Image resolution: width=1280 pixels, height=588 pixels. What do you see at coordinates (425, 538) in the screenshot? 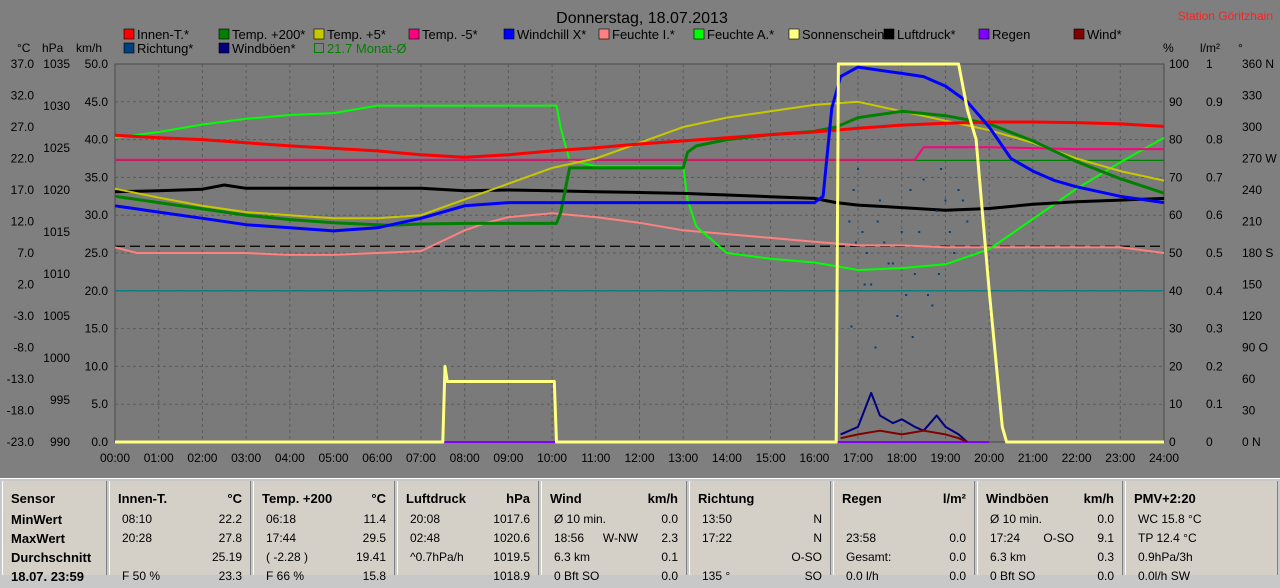
I see `stat-label: 02:48` at bounding box center [425, 538].